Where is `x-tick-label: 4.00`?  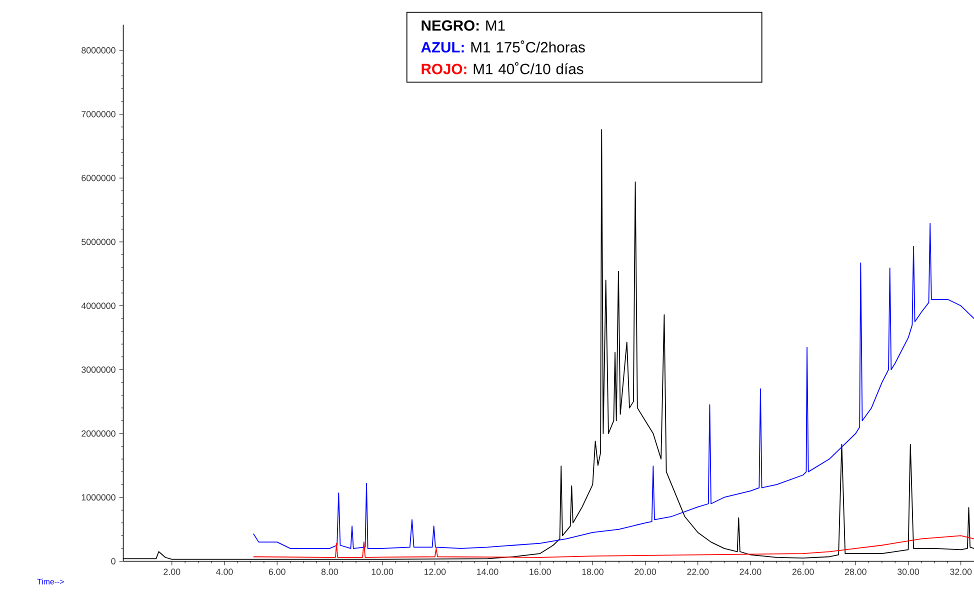
x-tick-label: 4.00 is located at coordinates (224, 571).